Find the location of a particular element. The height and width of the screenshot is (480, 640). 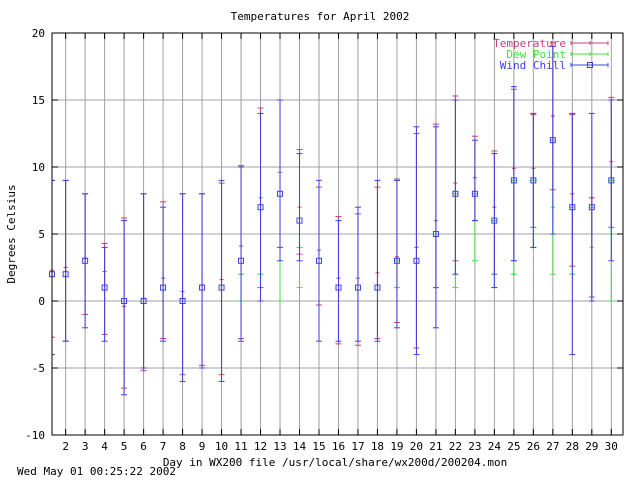

x-tick-label: 12 is located at coordinates (260, 446).